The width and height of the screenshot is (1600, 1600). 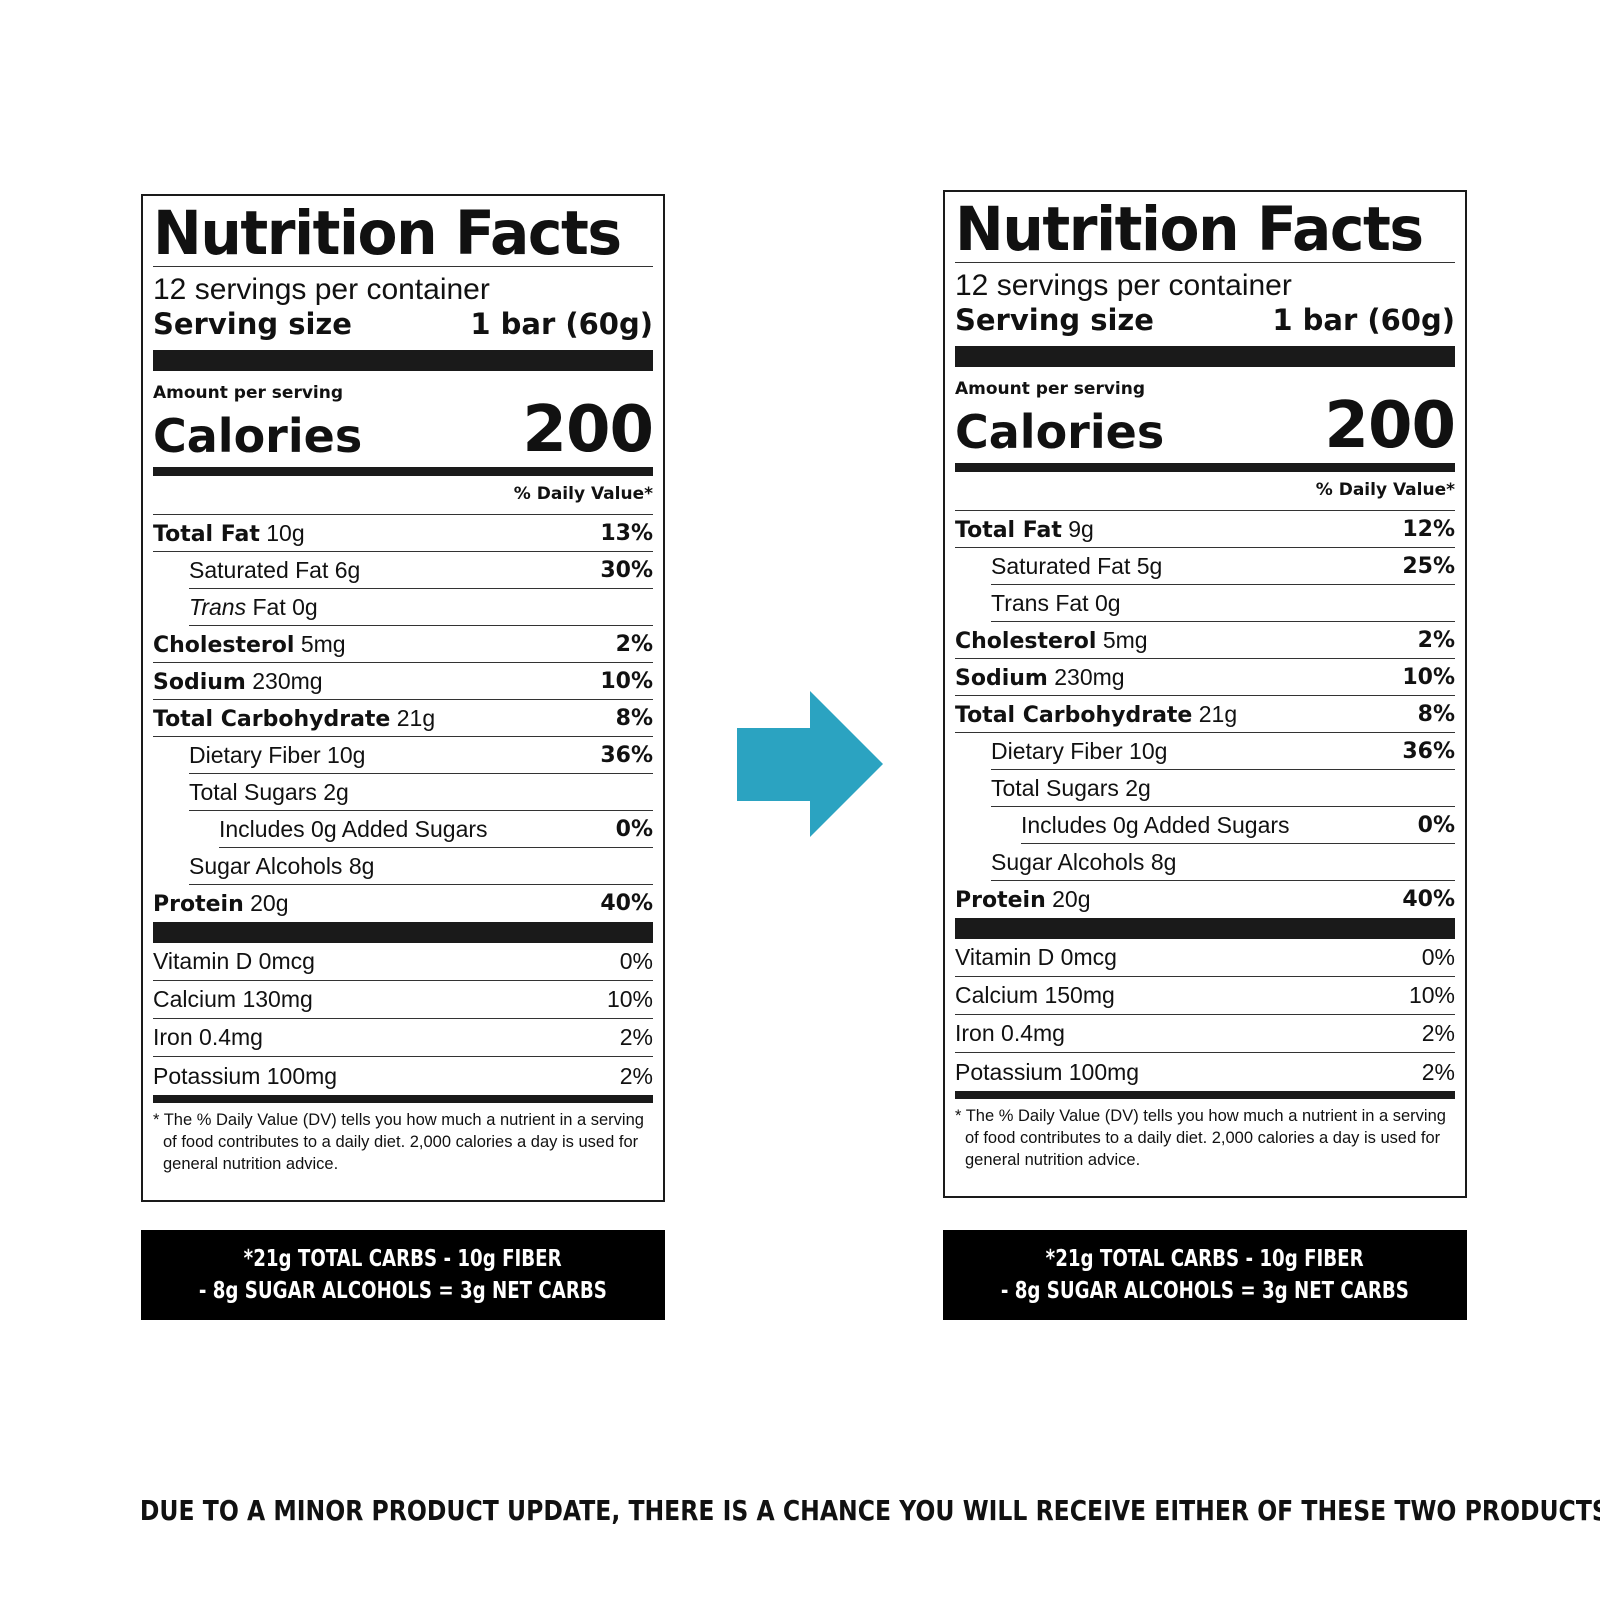 What do you see at coordinates (1390, 426) in the screenshot?
I see `calories-value: 200` at bounding box center [1390, 426].